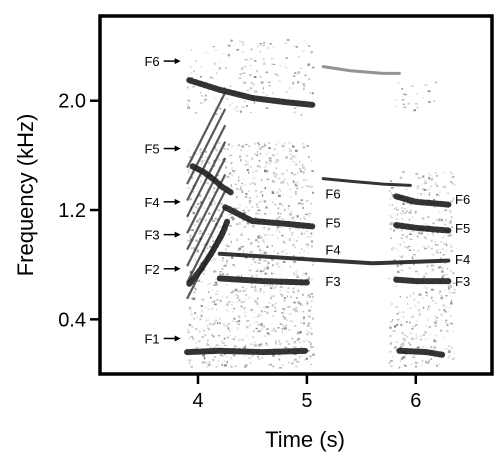 Image resolution: width=500 pixels, height=457 pixels. What do you see at coordinates (332, 222) in the screenshot?
I see `formant-label: F5` at bounding box center [332, 222].